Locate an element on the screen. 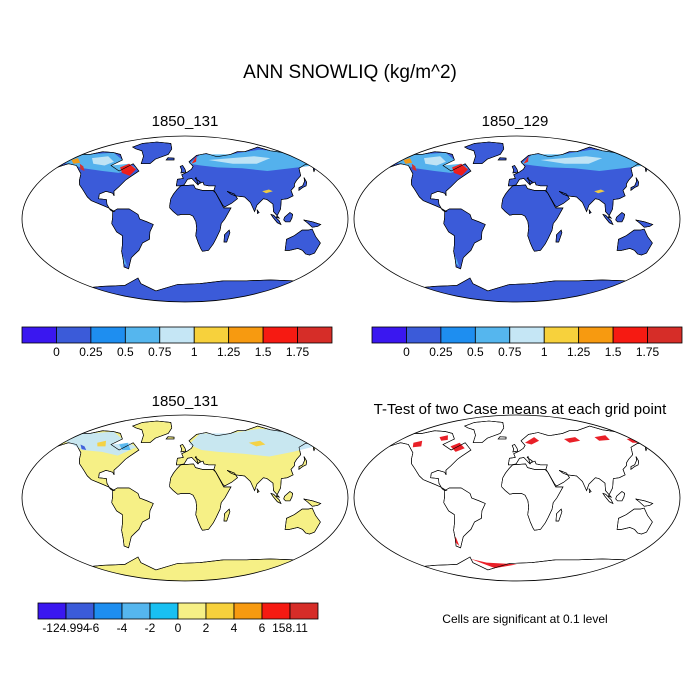 The height and width of the screenshot is (700, 700). panel-3-colorbar is located at coordinates (178, 611).